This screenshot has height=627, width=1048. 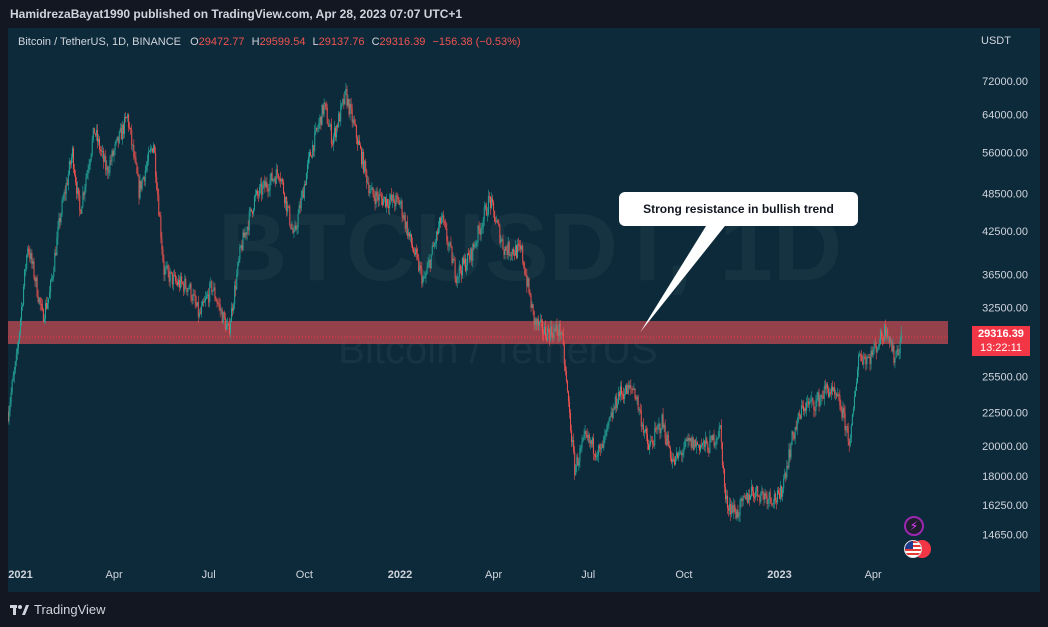 I want to click on price-tick: 56000.00, so click(x=1005, y=153).